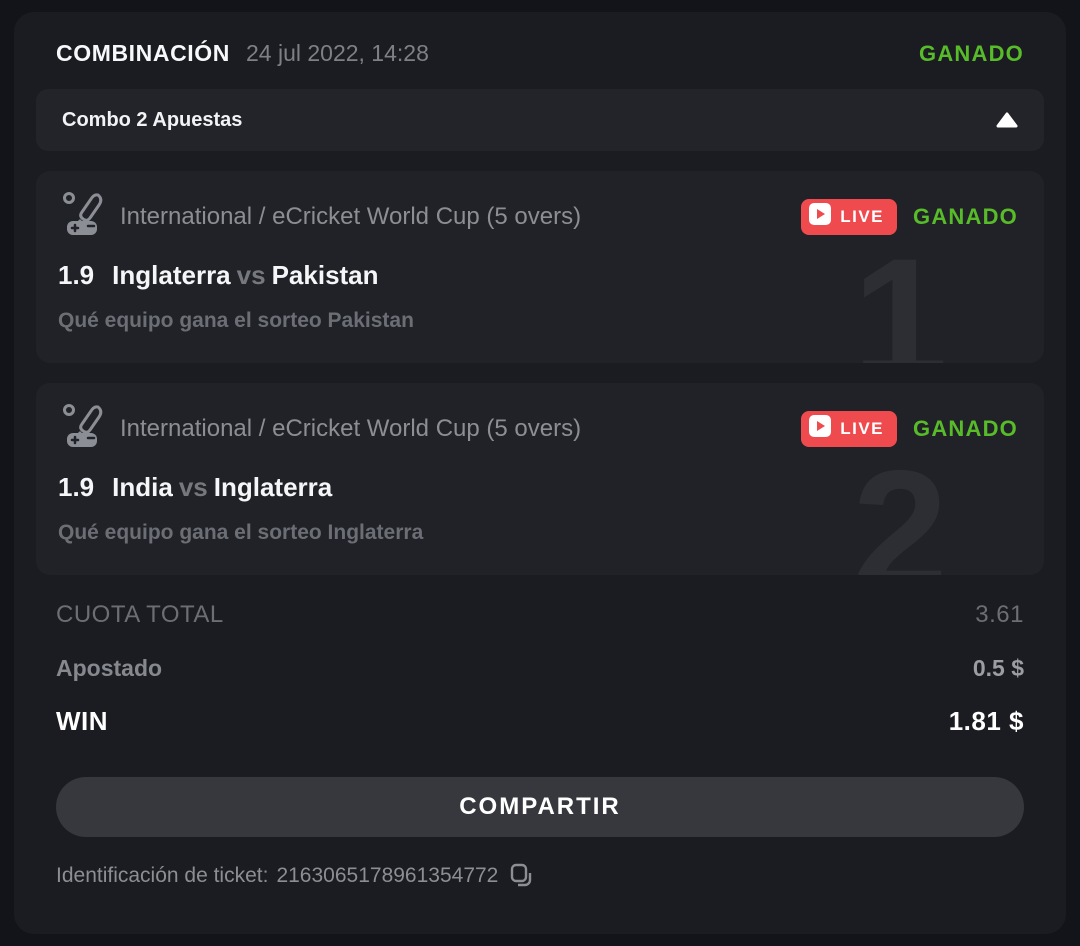  Describe the element at coordinates (540, 807) in the screenshot. I see `share-button: COMPARTIR` at that location.